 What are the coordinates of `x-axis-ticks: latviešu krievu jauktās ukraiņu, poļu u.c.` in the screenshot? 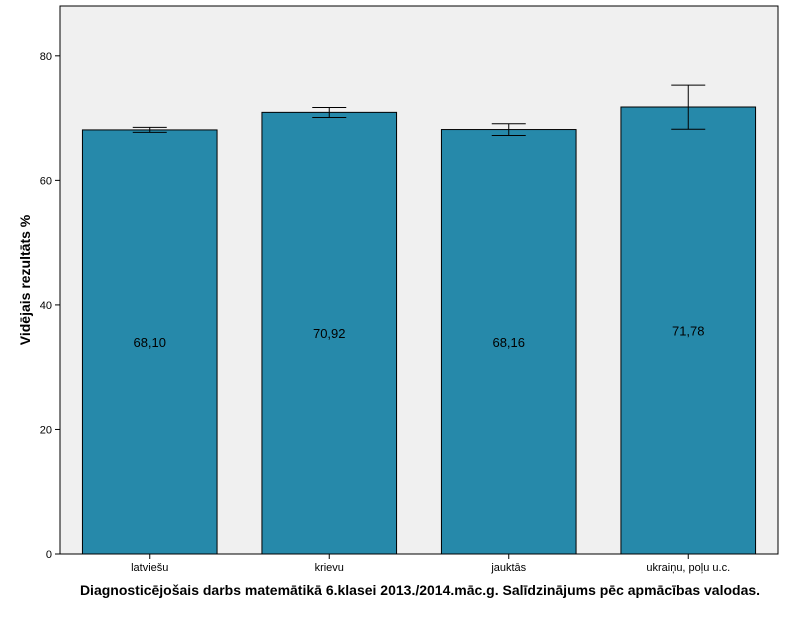 It's located at (430, 564).